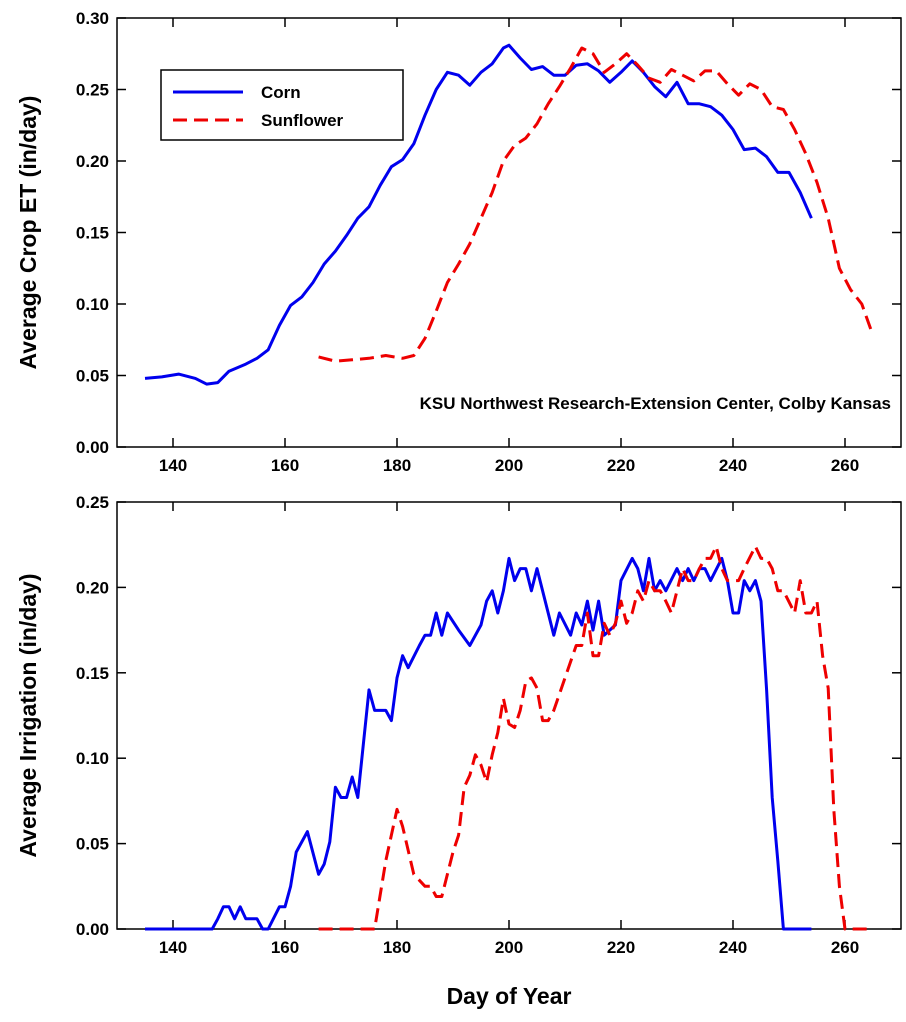  Describe the element at coordinates (92, 18) in the screenshot. I see `y-tick-label: 0.30` at that location.